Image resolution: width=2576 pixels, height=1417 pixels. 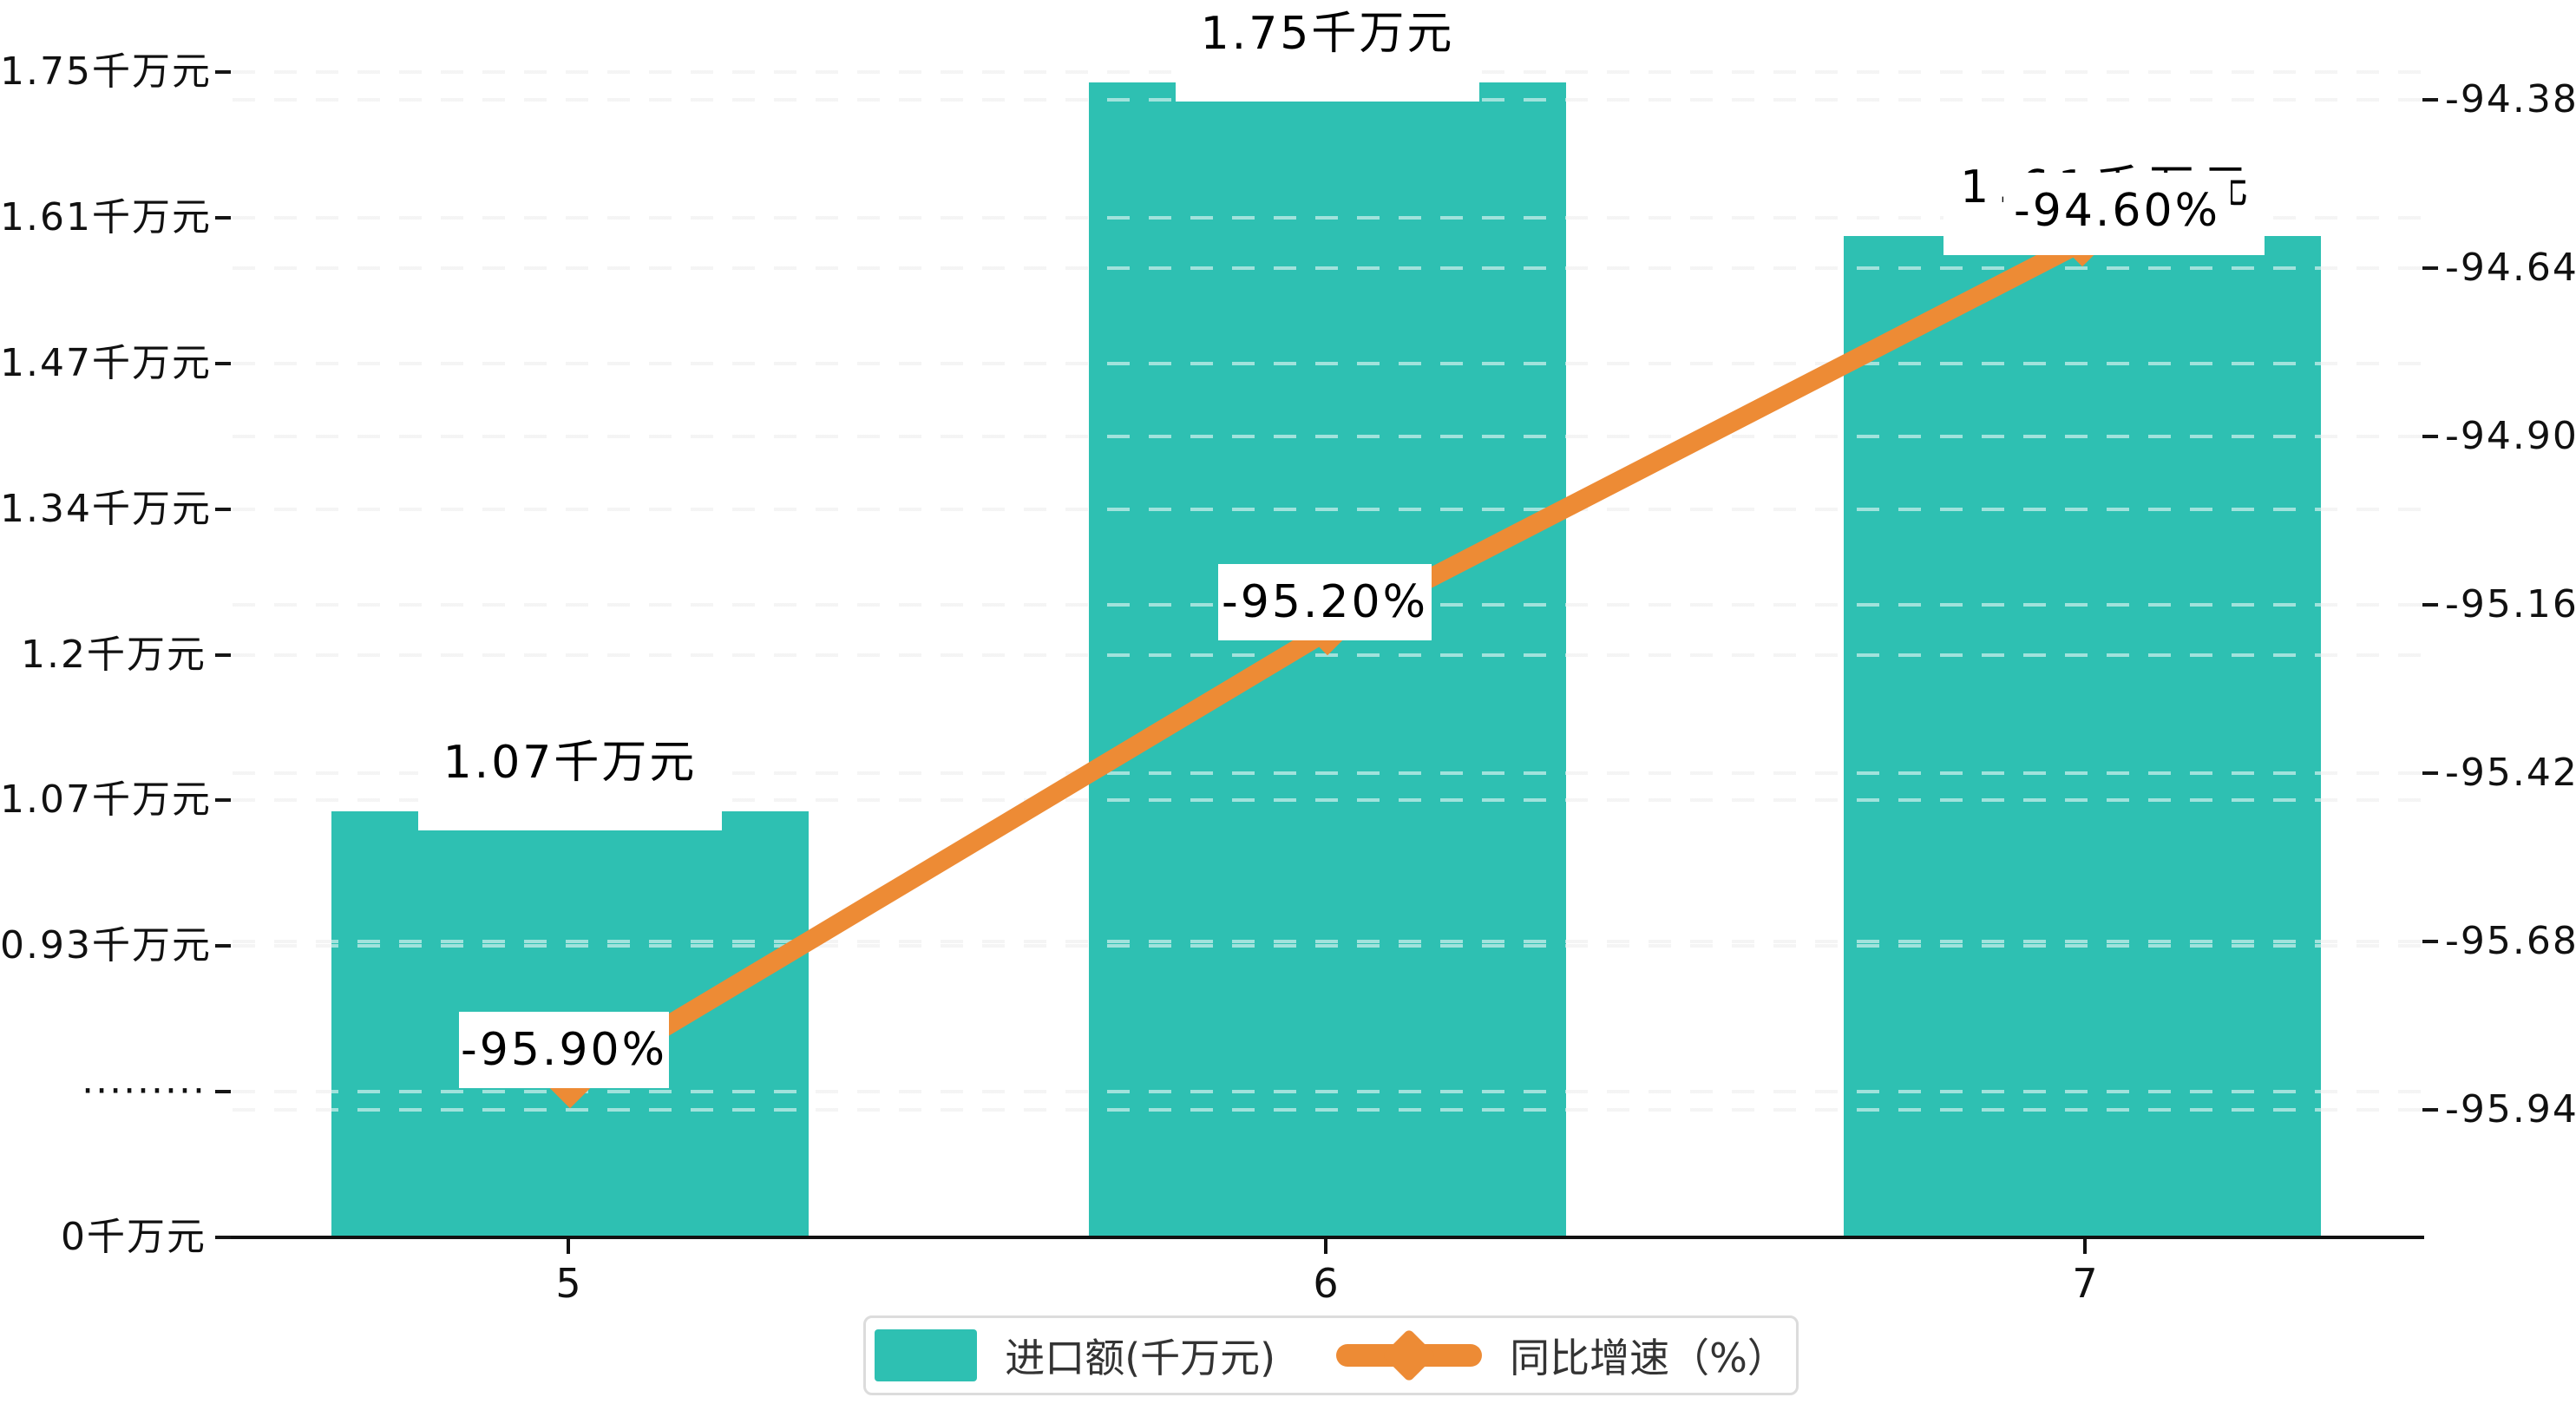 I want to click on left-axis-tick-label: 0.93千万元, so click(x=106, y=945).